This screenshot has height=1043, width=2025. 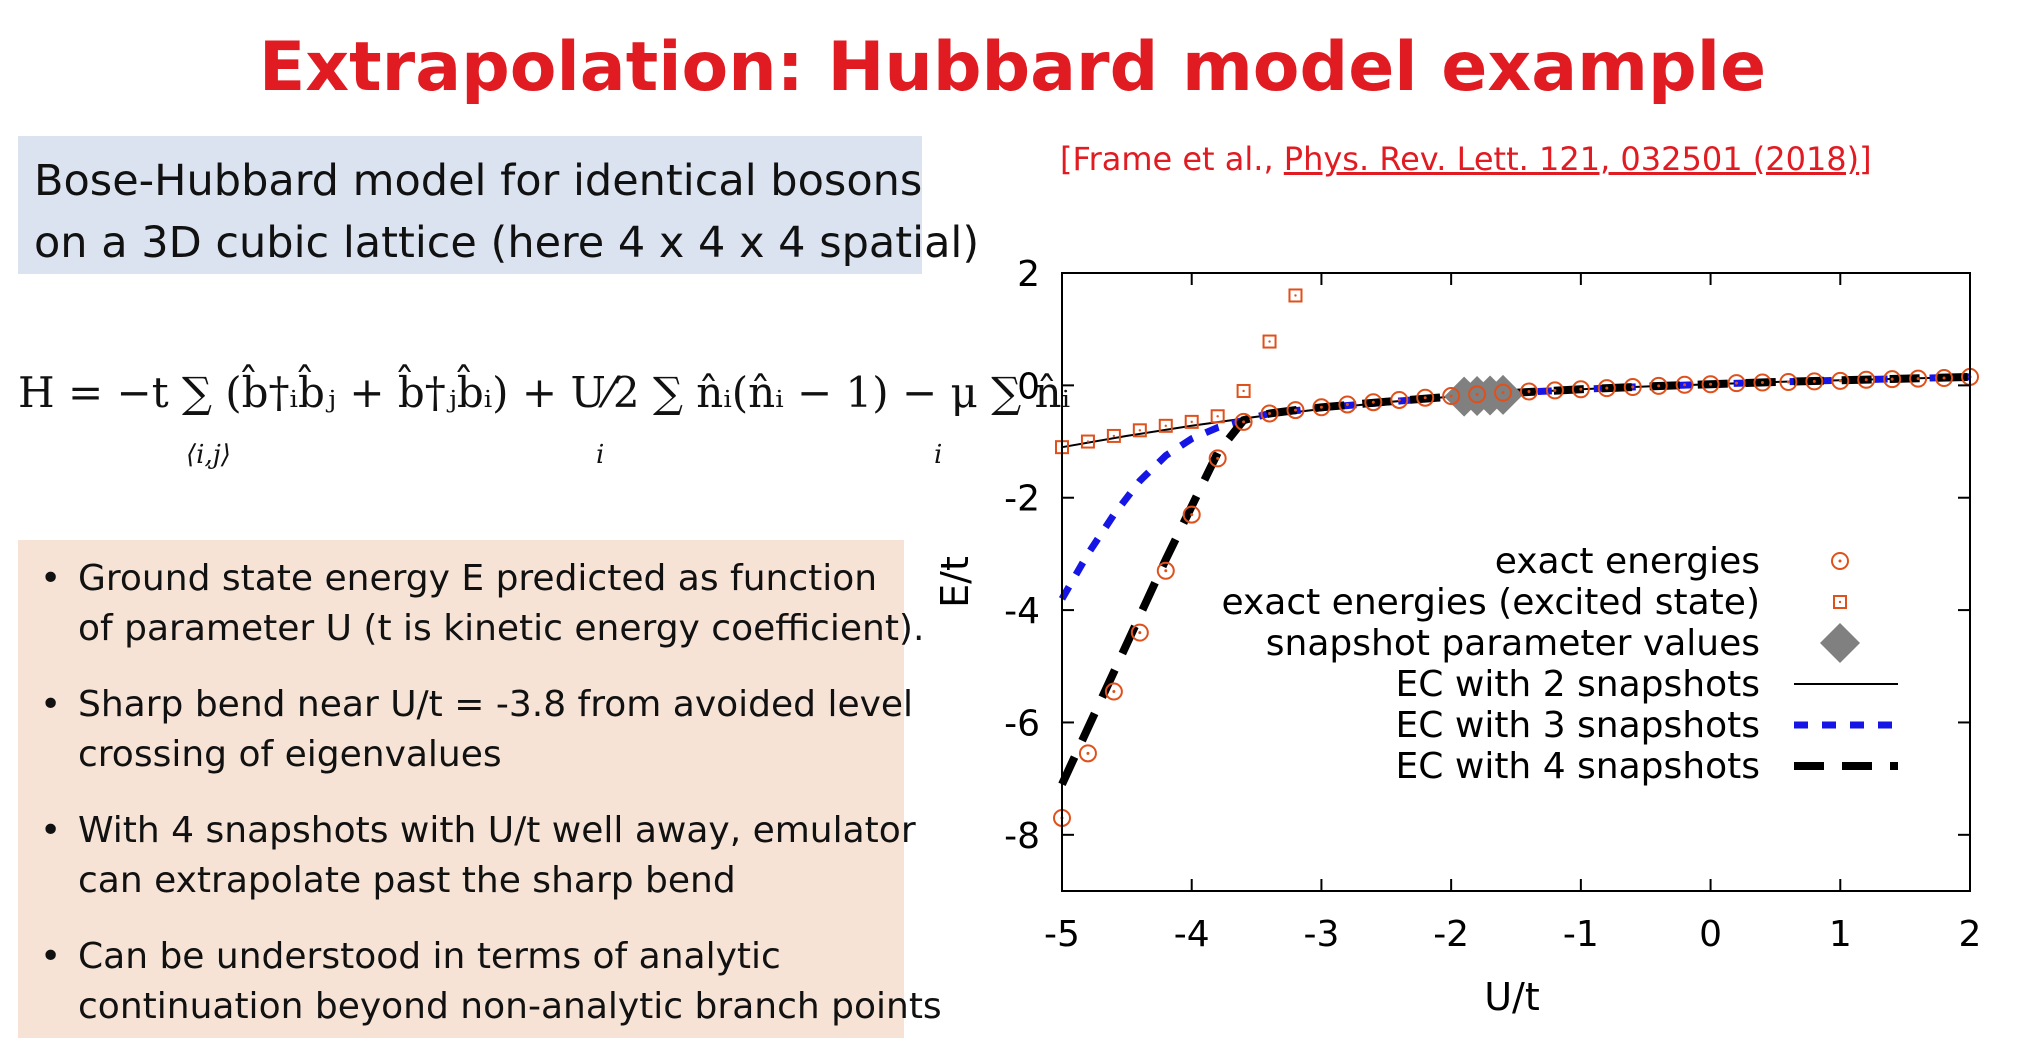 What do you see at coordinates (208, 455) in the screenshot?
I see `hamiltonian-sum-index-pairs: ⟨i,j⟩` at bounding box center [208, 455].